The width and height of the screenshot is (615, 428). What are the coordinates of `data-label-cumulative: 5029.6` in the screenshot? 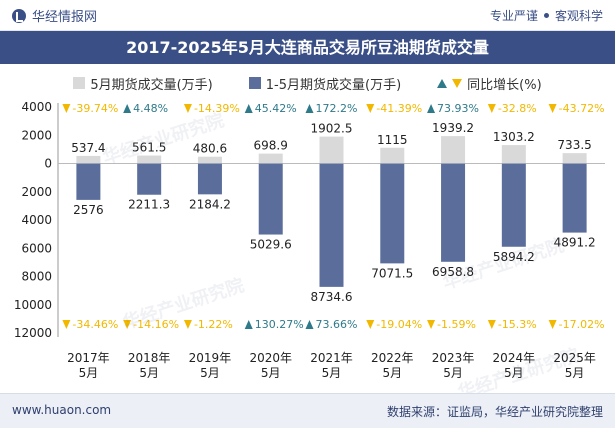 It's located at (271, 245).